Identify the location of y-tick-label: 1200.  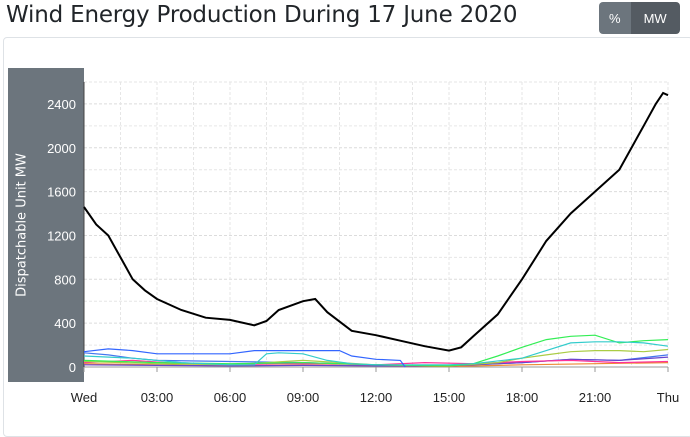
(61, 235).